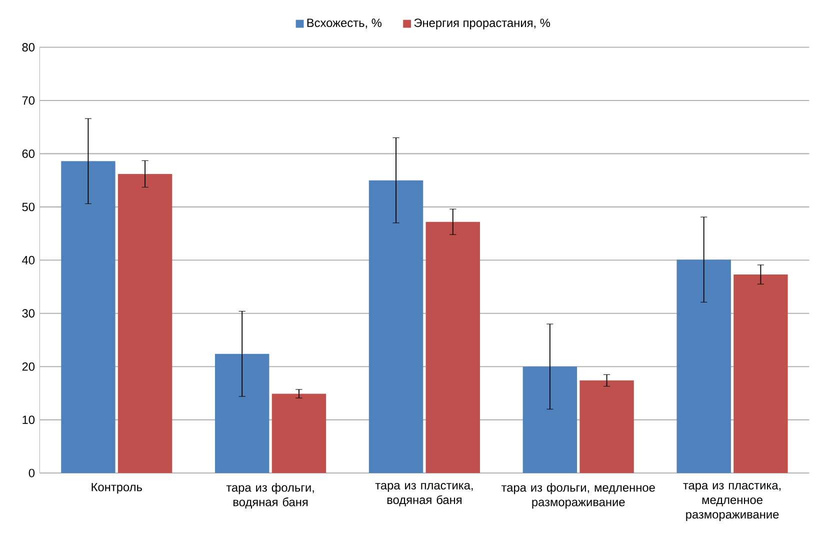 The image size is (816, 540). What do you see at coordinates (28, 260) in the screenshot?
I see `y-tick-label: 40` at bounding box center [28, 260].